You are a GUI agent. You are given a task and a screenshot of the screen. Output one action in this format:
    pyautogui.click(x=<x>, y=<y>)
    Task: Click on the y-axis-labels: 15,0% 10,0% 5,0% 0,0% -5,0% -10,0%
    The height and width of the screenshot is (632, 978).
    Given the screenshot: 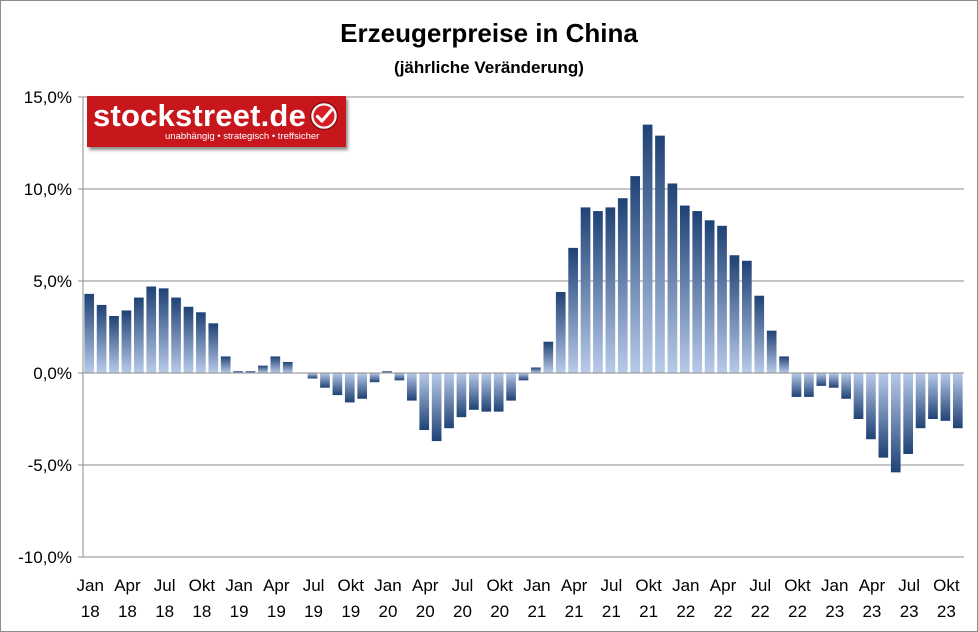 What is the action you would take?
    pyautogui.click(x=45, y=327)
    